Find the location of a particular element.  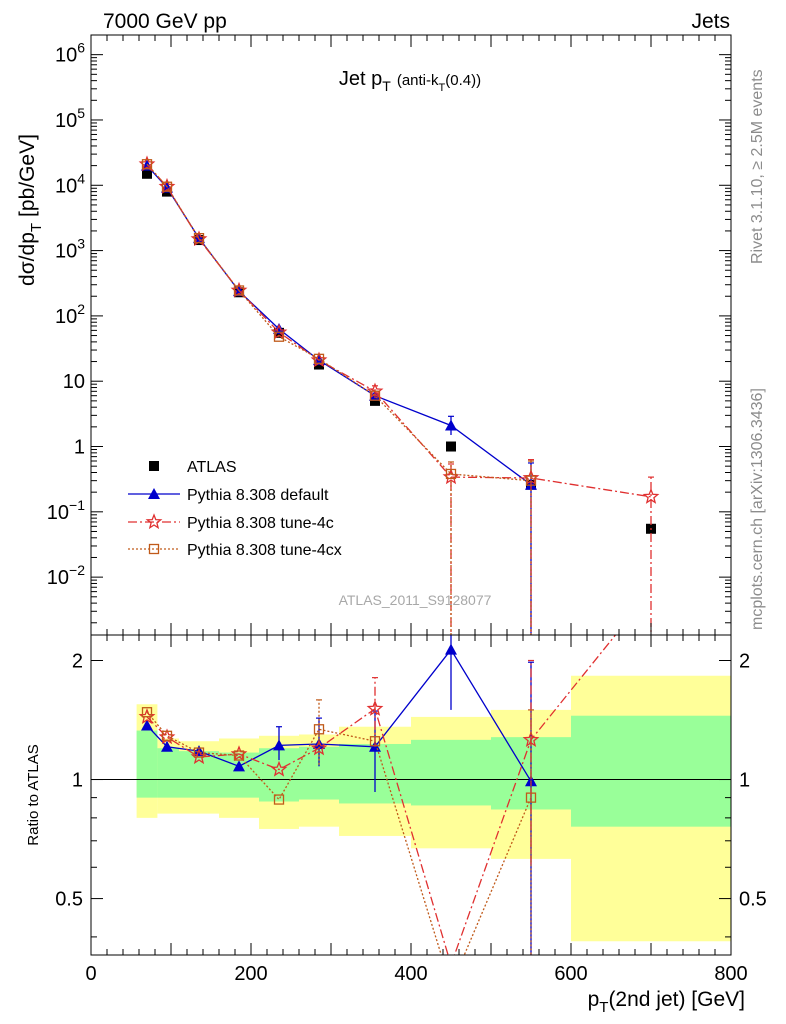

legend-entry: Pythia 8.308 default is located at coordinates (228, 495).